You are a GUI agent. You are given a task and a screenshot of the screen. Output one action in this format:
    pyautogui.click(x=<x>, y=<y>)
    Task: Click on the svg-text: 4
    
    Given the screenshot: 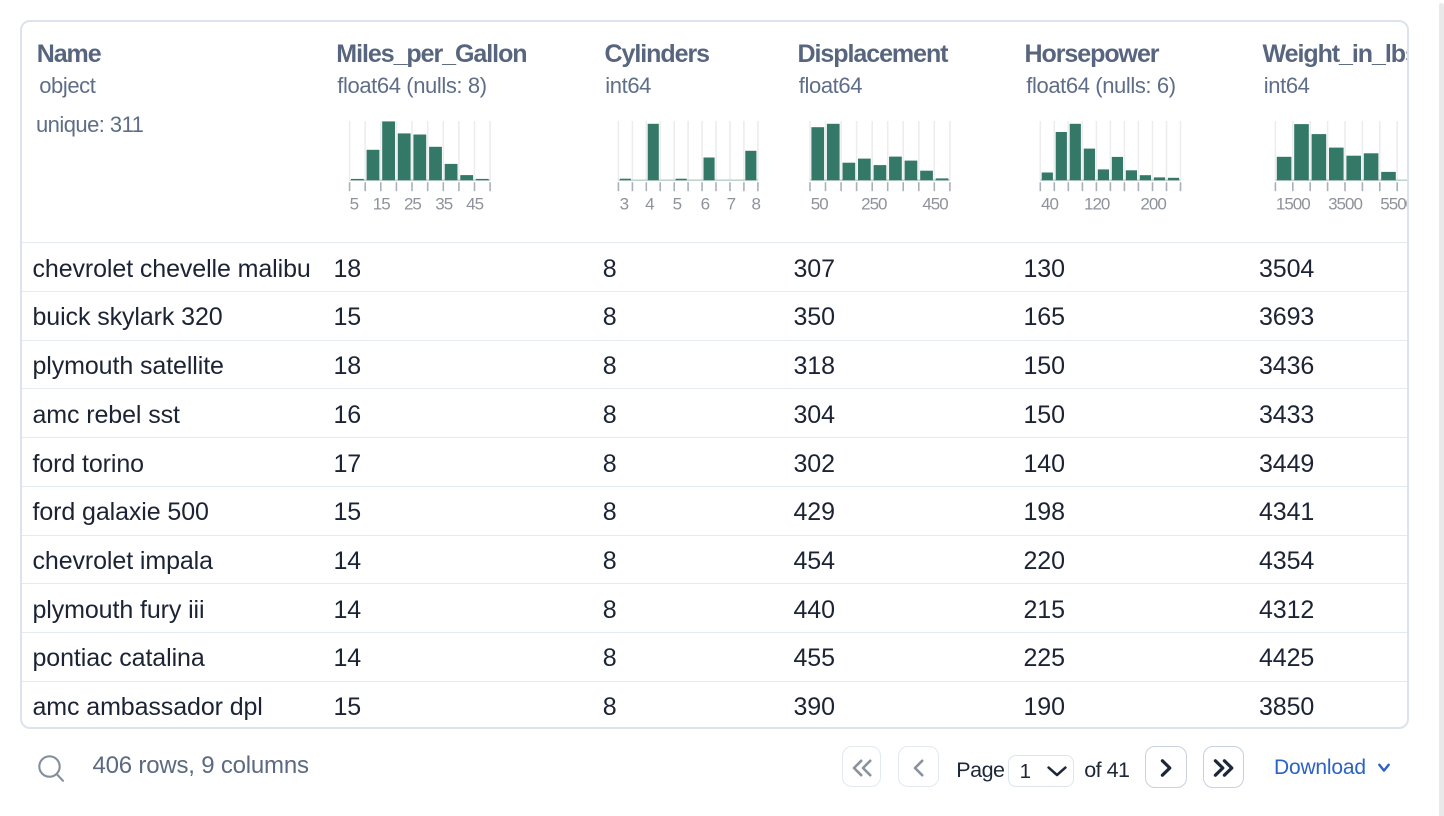 What is the action you would take?
    pyautogui.click(x=649, y=203)
    